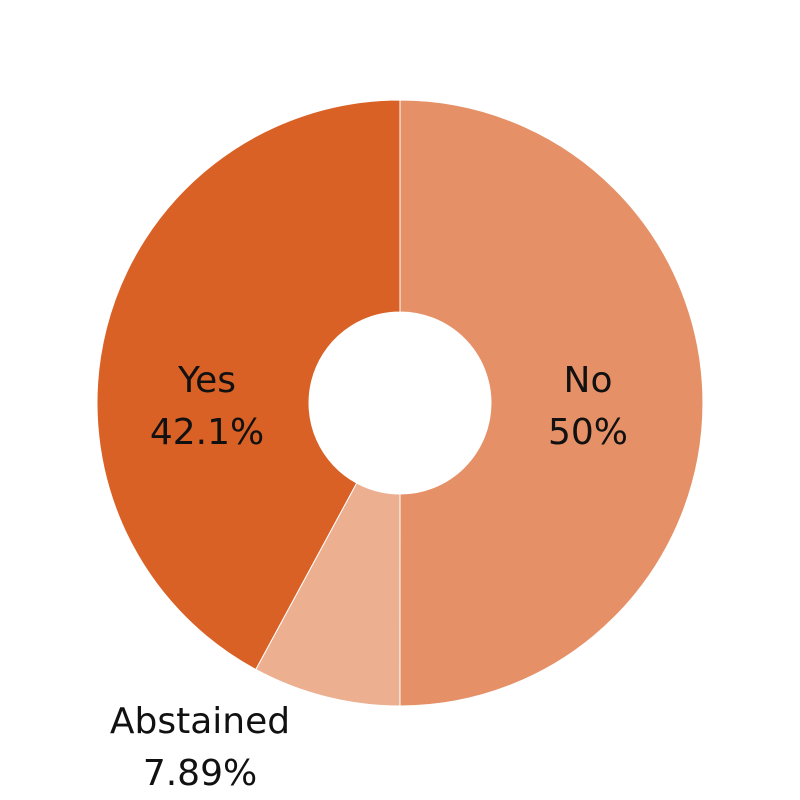 This screenshot has height=800, width=800. What do you see at coordinates (207, 432) in the screenshot?
I see `slice-value-yes: 42.1%` at bounding box center [207, 432].